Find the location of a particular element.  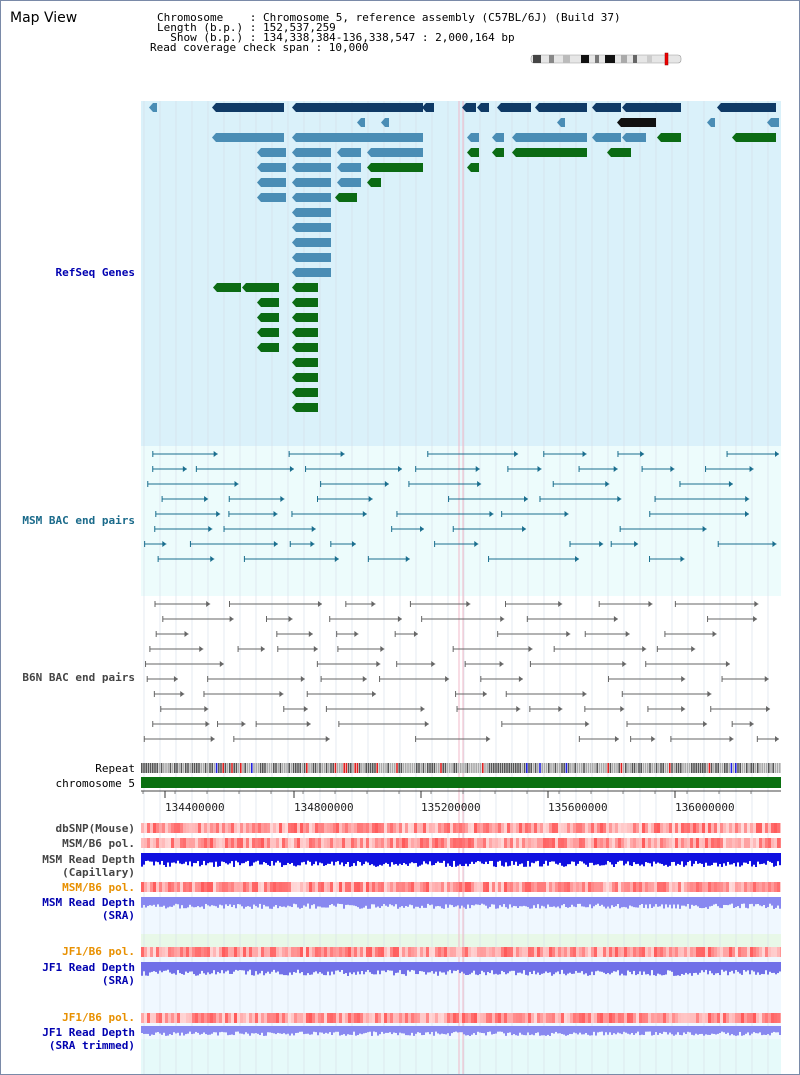

track-label-msm-depth-cap-1: MSM Read Depth is located at coordinates (88, 859).